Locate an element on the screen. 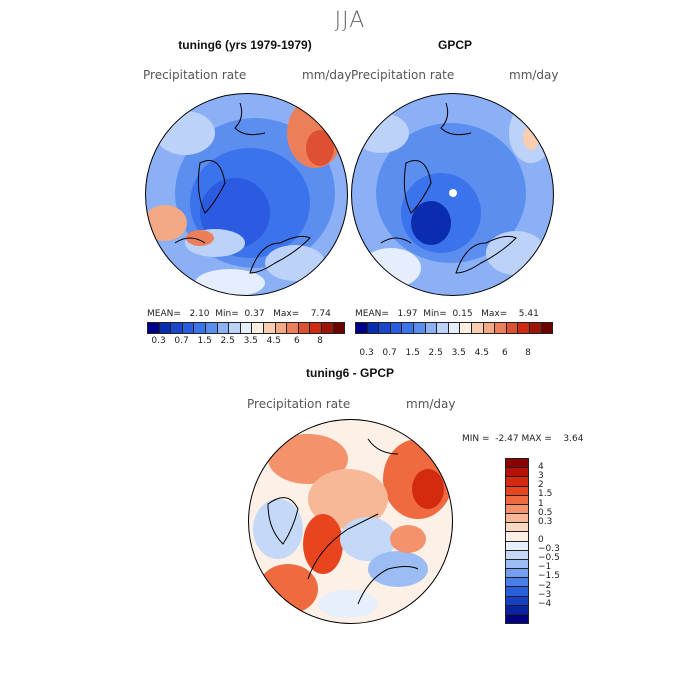 The height and width of the screenshot is (700, 700). colorbar-tick-label: −0.3 is located at coordinates (549, 549).